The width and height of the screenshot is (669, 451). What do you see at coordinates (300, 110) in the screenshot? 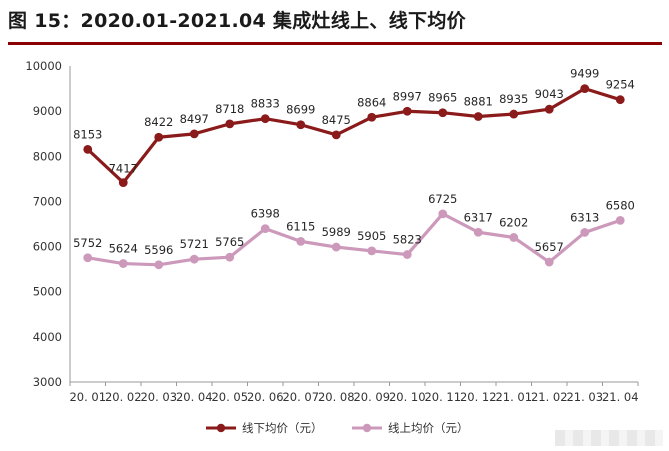
I see `data-label: 8699` at bounding box center [300, 110].